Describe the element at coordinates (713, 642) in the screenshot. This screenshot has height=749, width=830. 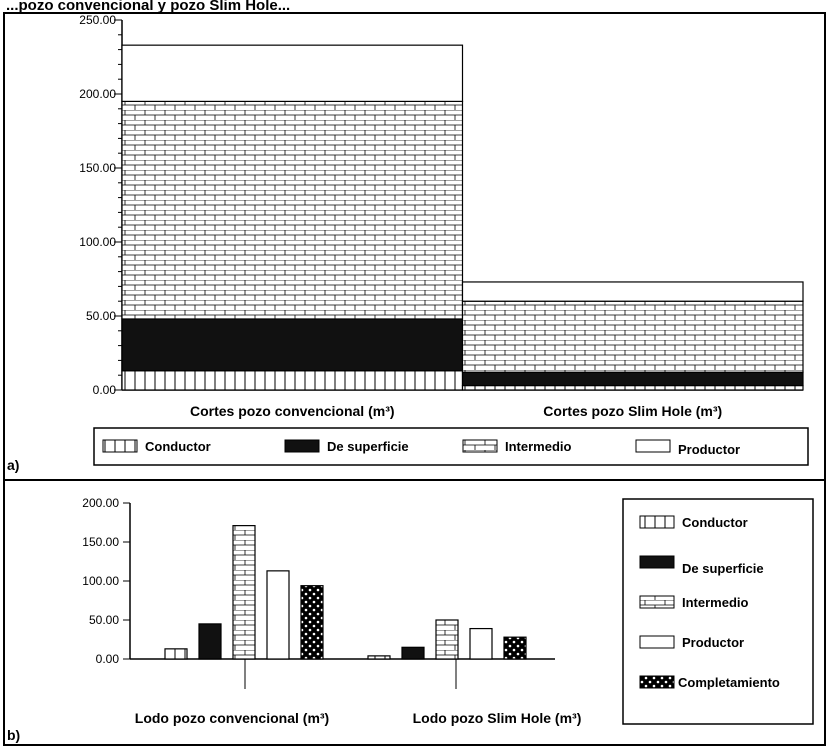
I see `panel-b-legend-label: Productor` at that location.